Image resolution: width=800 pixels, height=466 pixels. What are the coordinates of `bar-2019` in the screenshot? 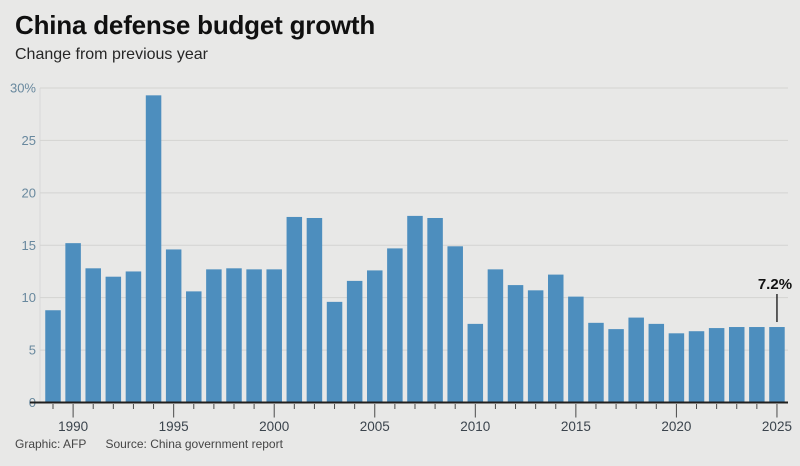 It's located at (656, 363).